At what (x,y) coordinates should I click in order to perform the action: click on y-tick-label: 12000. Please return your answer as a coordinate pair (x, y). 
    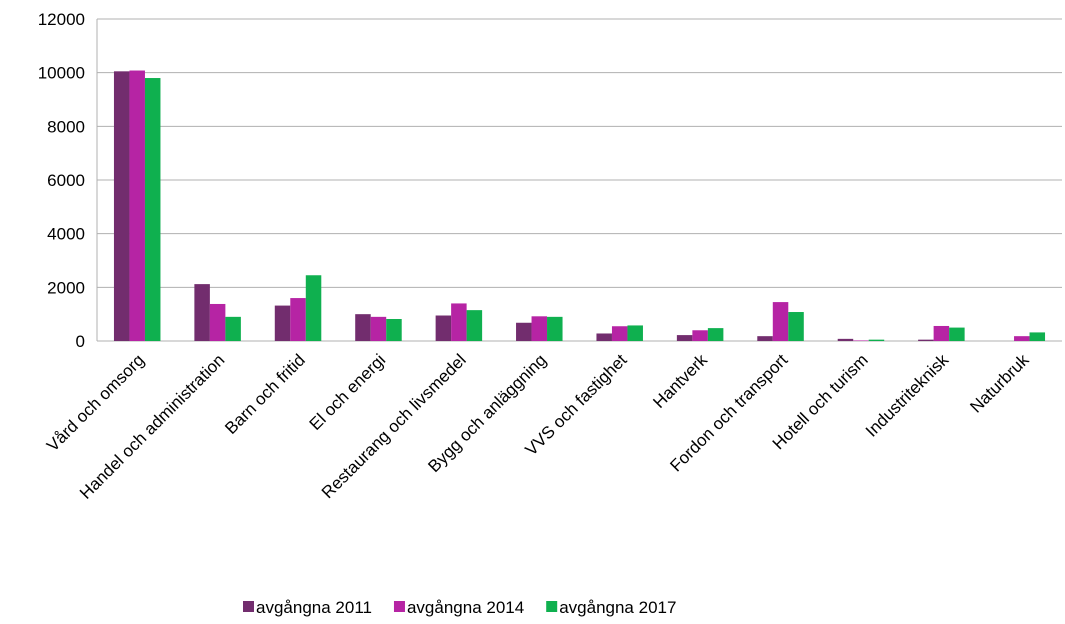
    Looking at the image, I should click on (61, 19).